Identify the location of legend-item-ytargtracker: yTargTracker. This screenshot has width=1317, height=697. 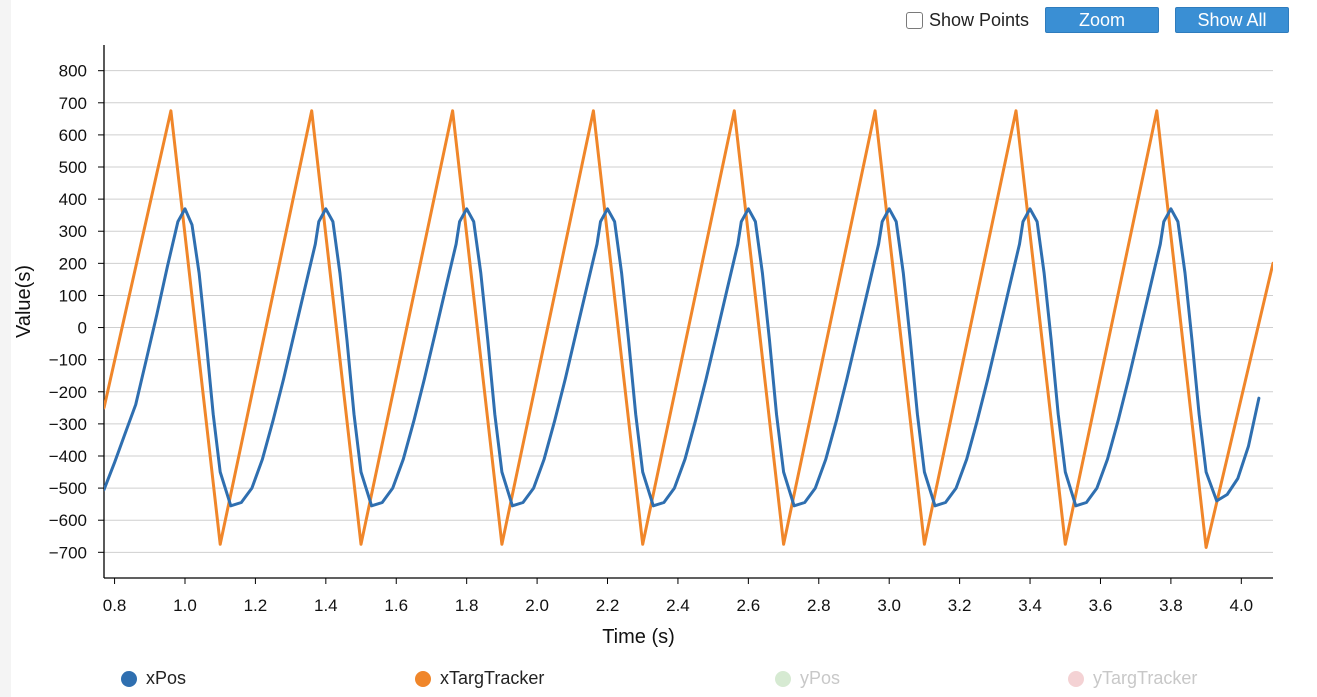
(1132, 678).